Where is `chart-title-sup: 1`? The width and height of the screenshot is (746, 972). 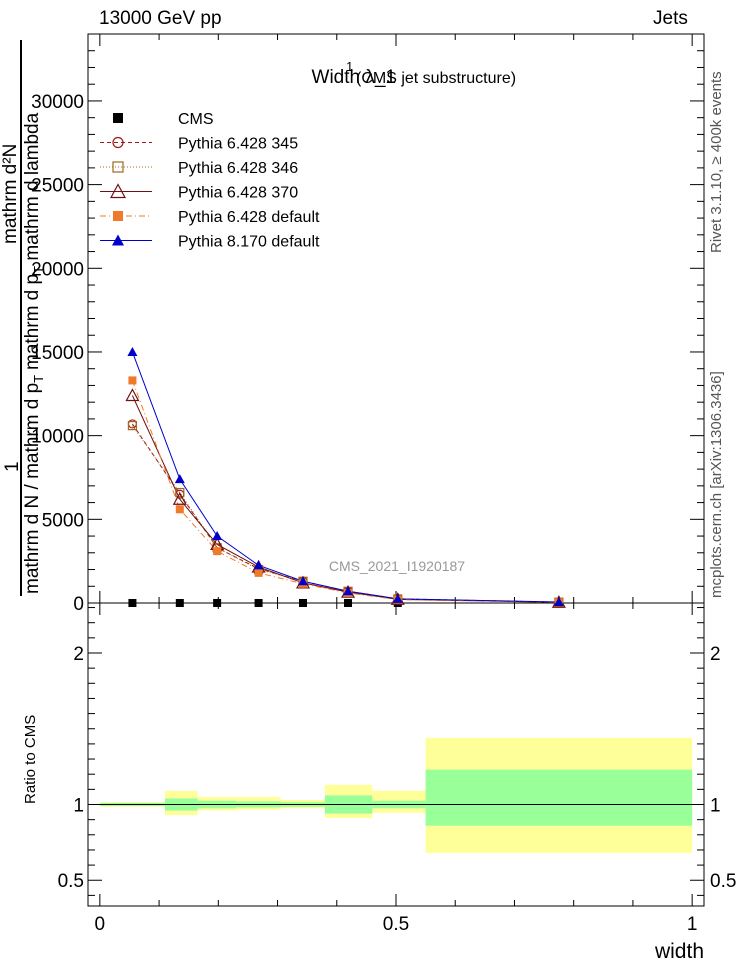 chart-title-sup: 1 is located at coordinates (349, 66).